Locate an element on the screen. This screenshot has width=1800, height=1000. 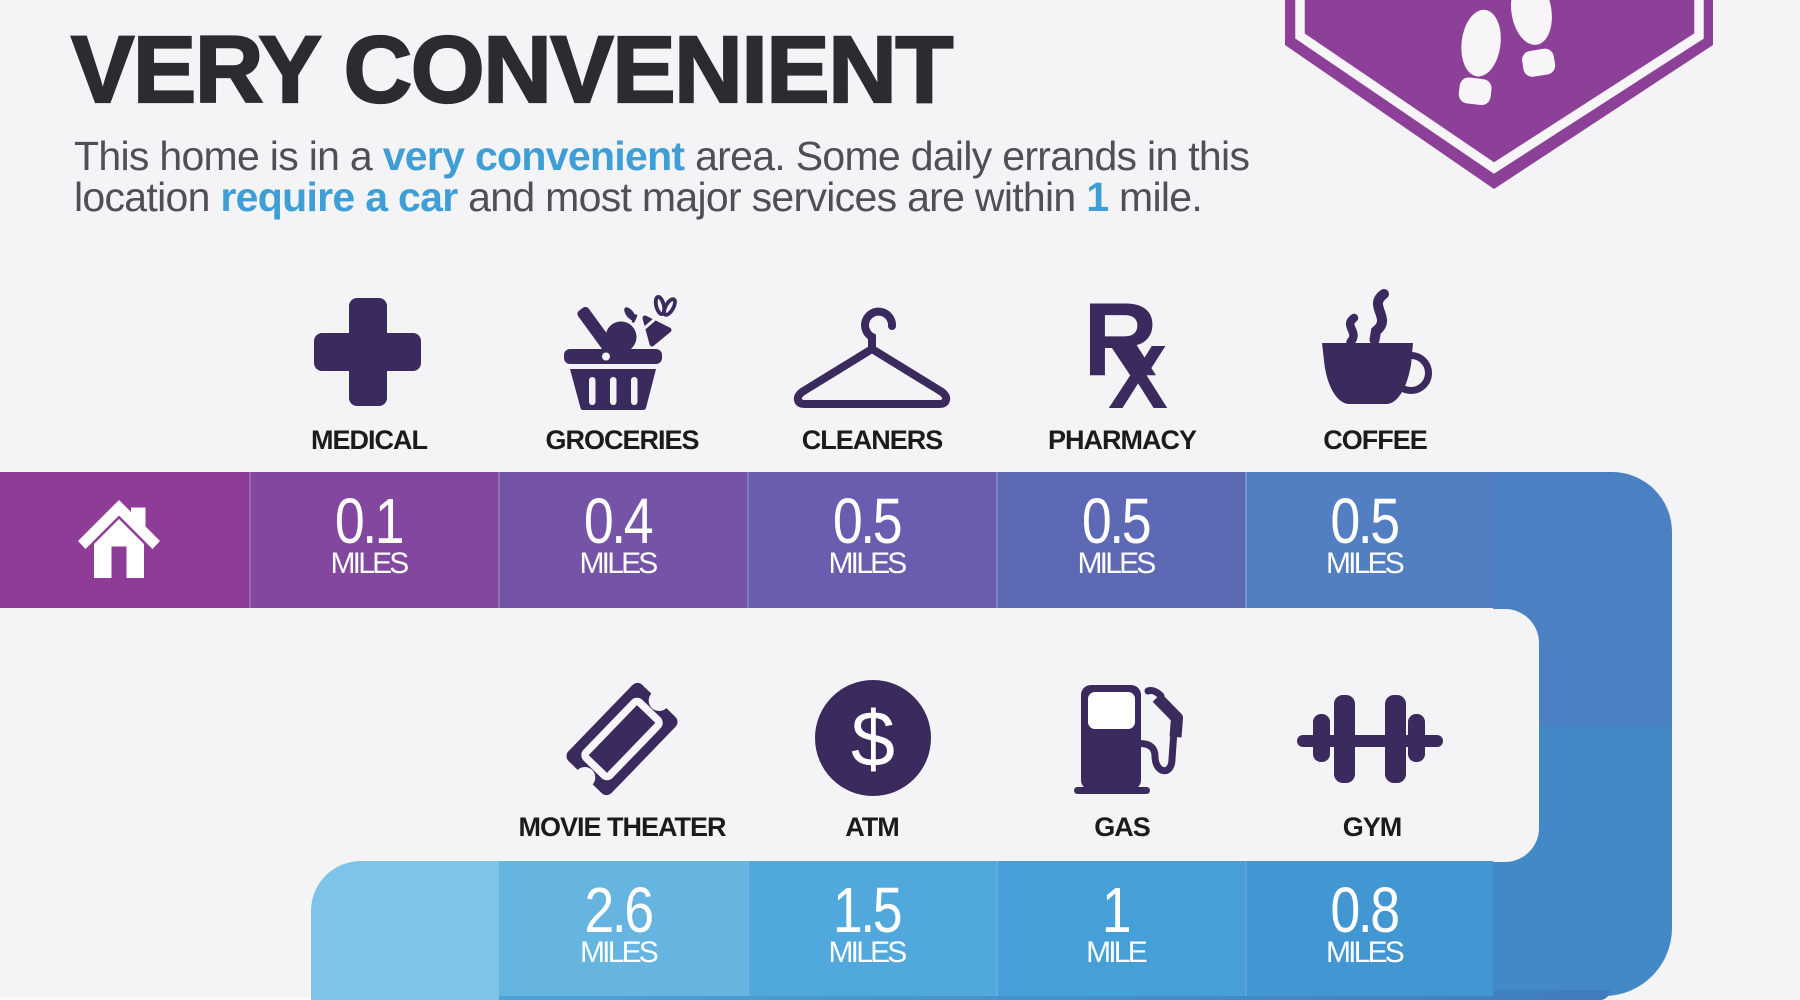
svg-text: R is located at coordinates (1120, 340).